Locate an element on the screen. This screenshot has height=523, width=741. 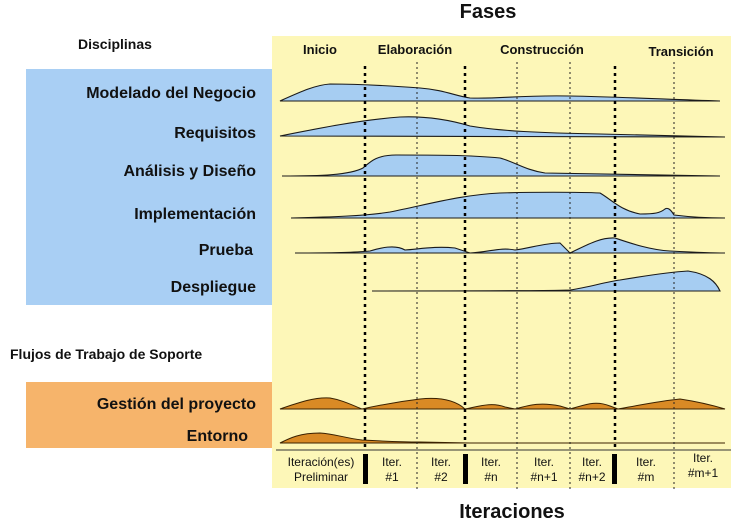
hump-modelado is located at coordinates (500, 92).